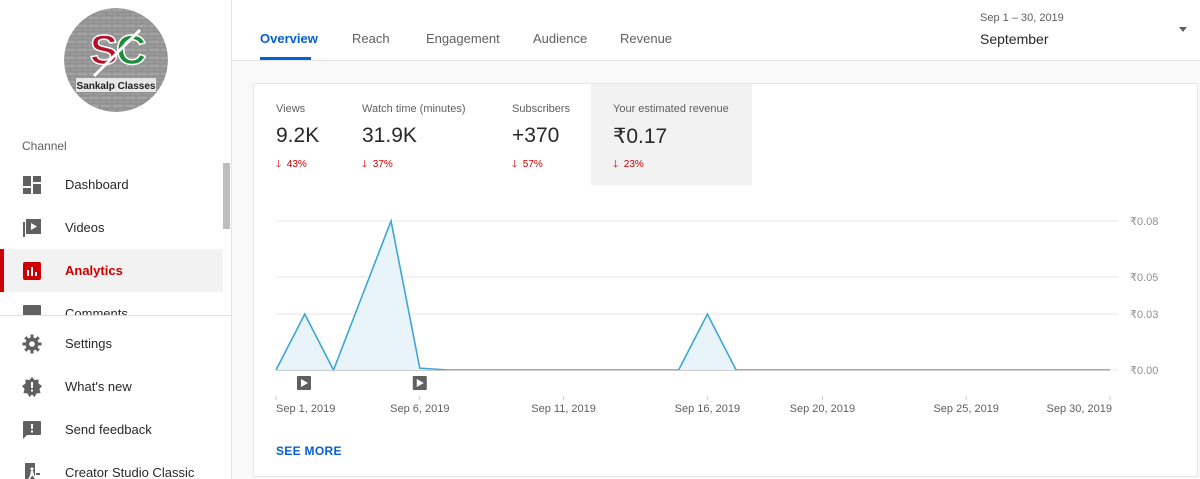 The width and height of the screenshot is (1200, 479). What do you see at coordinates (425, 134) in the screenshot?
I see `metric-watch-time: Watch time (minutes) 31.9K 🡓 37%` at bounding box center [425, 134].